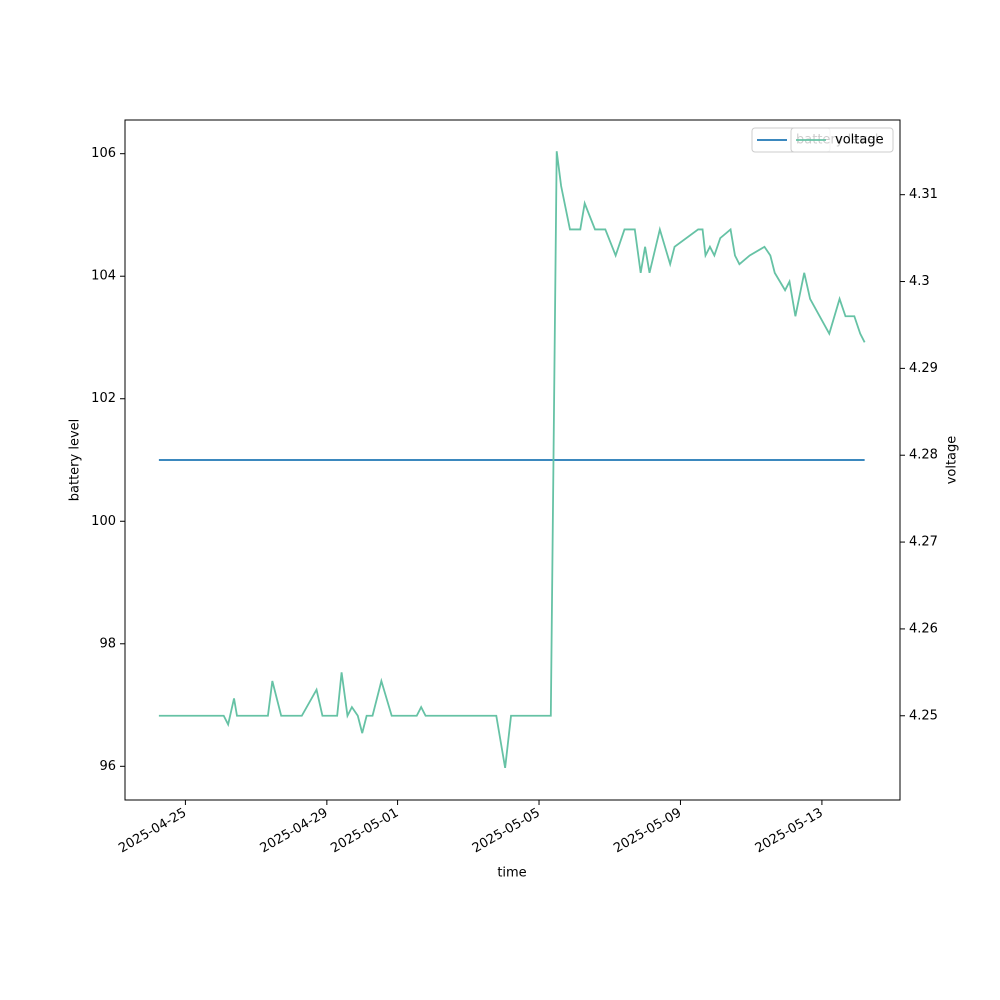  Describe the element at coordinates (923, 368) in the screenshot. I see `y2-tick-label: 4.29` at that location.